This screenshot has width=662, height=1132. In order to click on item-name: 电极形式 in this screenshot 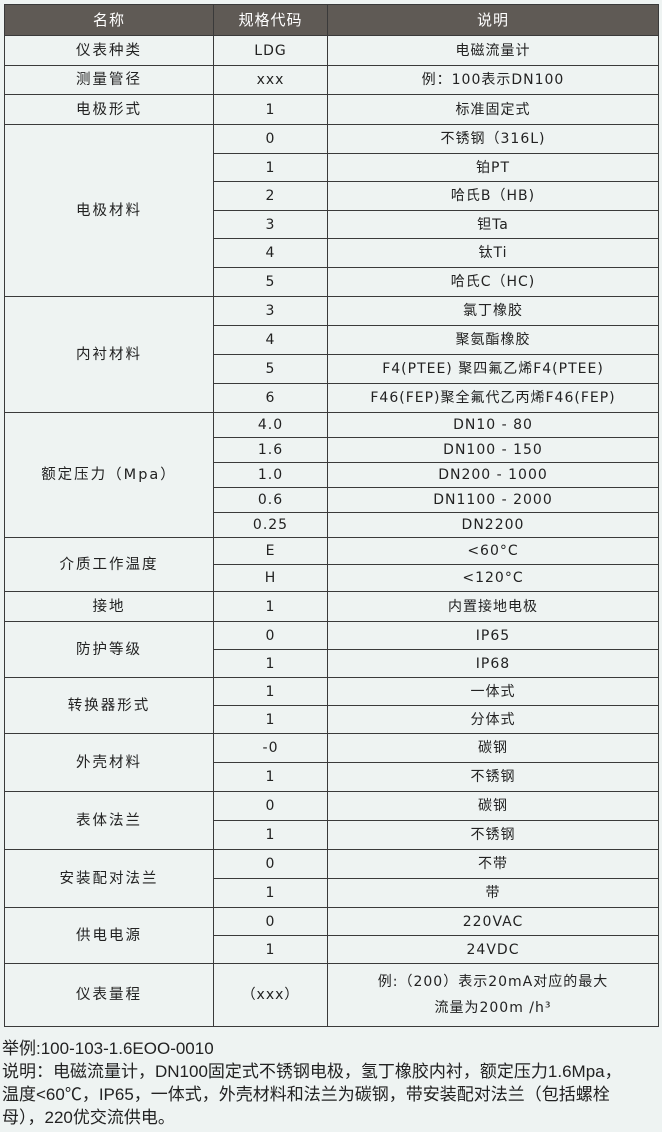, I will do `click(109, 109)`.